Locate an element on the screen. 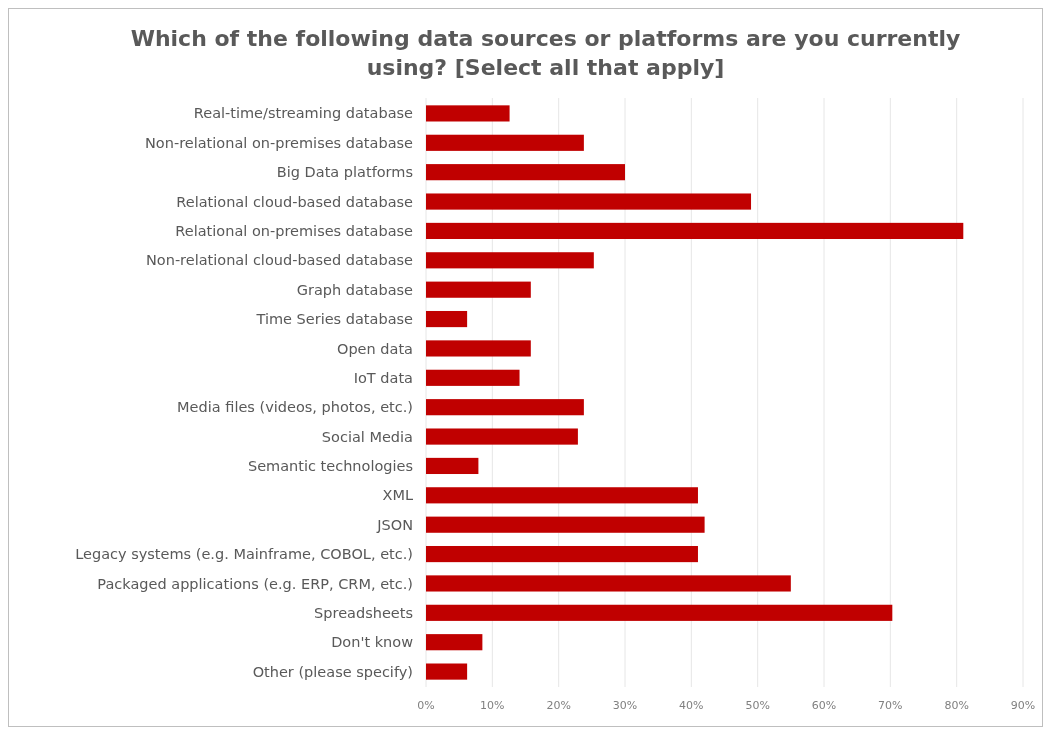 The height and width of the screenshot is (735, 1051). y-tick-label: Big Data platforms is located at coordinates (344, 172).